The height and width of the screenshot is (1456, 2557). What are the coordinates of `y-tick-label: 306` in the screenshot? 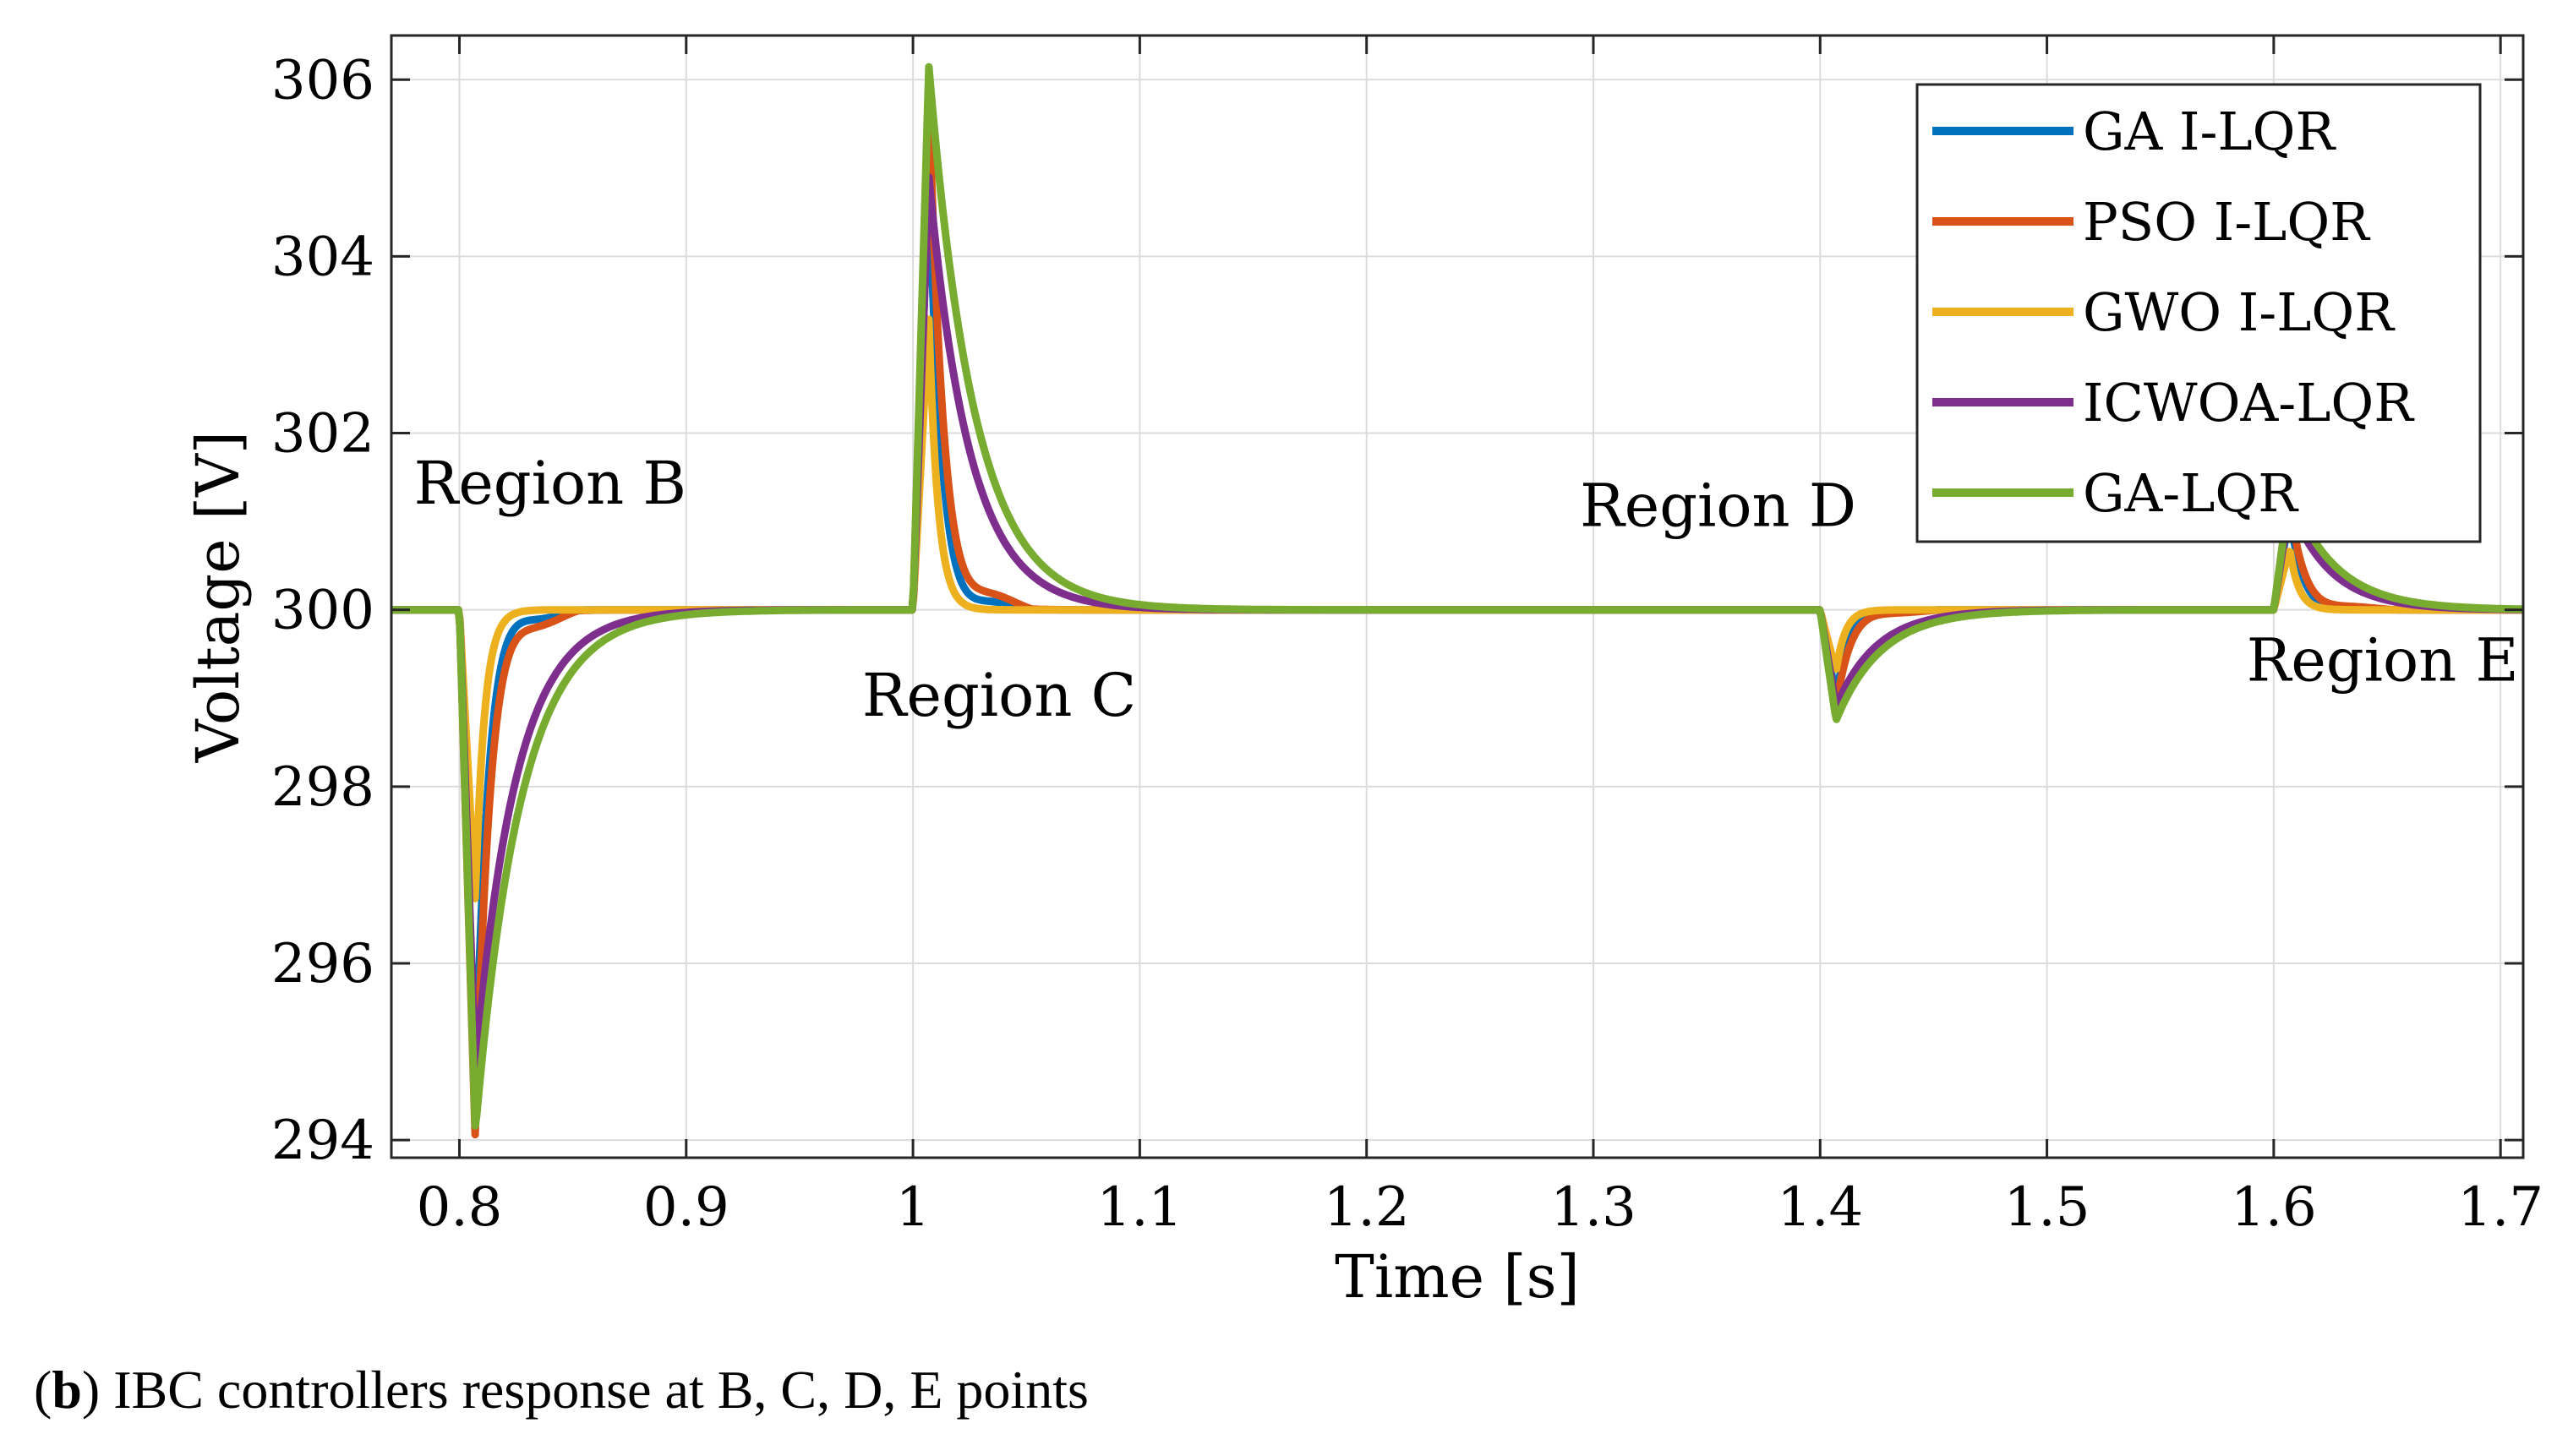 It's located at (322, 80).